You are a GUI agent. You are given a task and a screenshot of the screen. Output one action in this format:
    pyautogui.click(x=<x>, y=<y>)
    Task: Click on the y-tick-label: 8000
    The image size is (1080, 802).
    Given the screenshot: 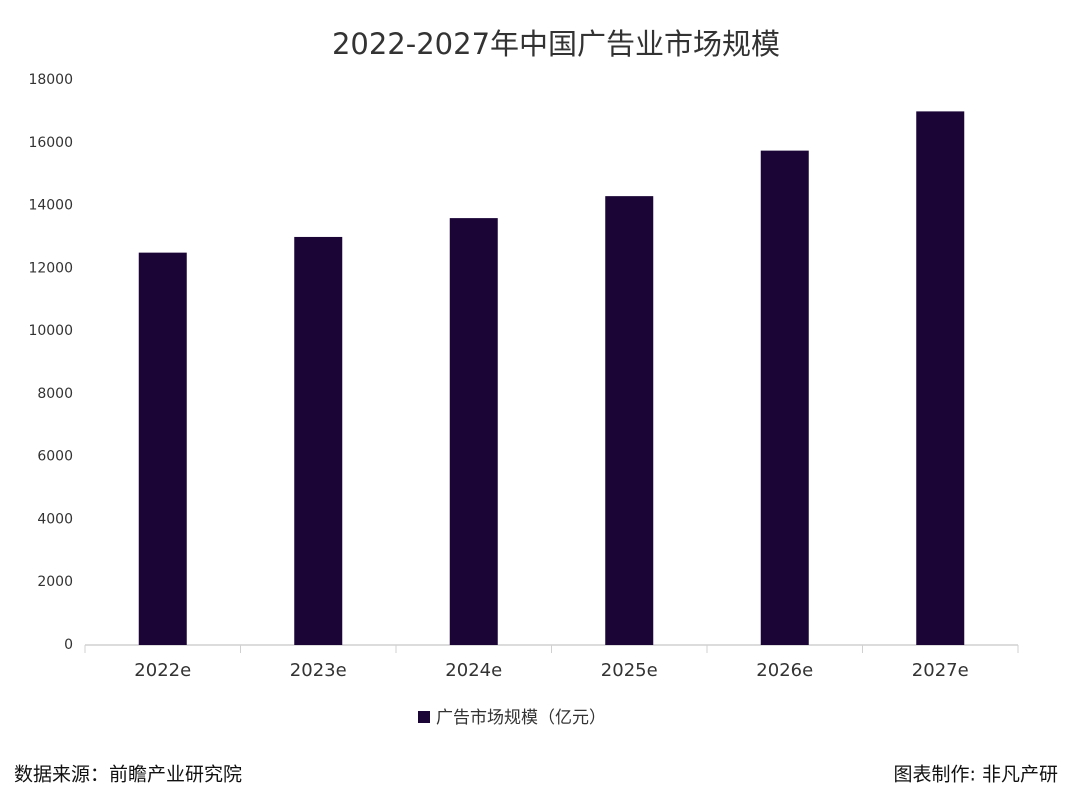 What is the action you would take?
    pyautogui.click(x=55, y=394)
    